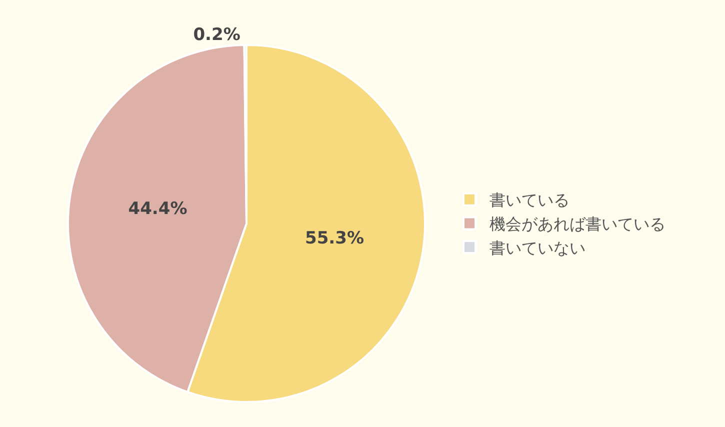 The width and height of the screenshot is (725, 427). Describe the element at coordinates (578, 224) in the screenshot. I see `legend-label: 機会があれば書いている` at that location.